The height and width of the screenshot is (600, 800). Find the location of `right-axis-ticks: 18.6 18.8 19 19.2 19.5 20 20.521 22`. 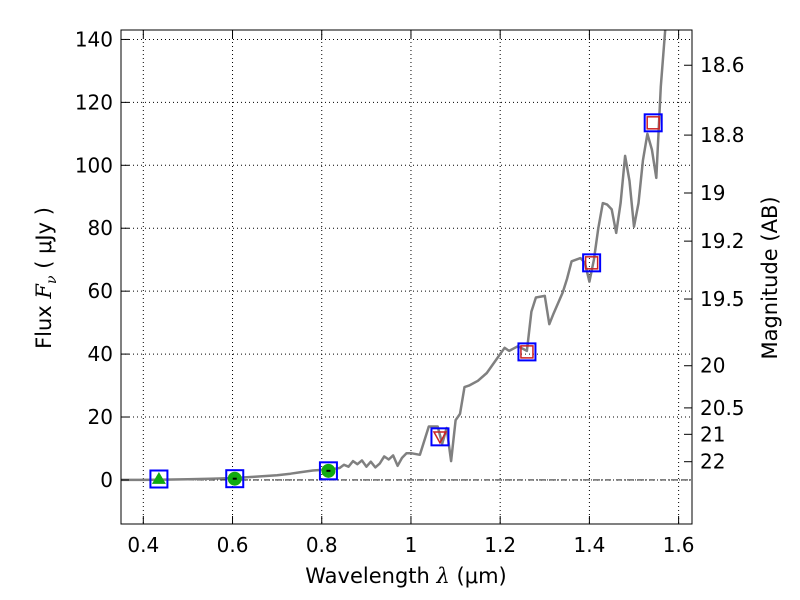

right-axis-ticks: 18.6 18.8 19 19.2 19.5 20 20.521 22 is located at coordinates (714, 263).